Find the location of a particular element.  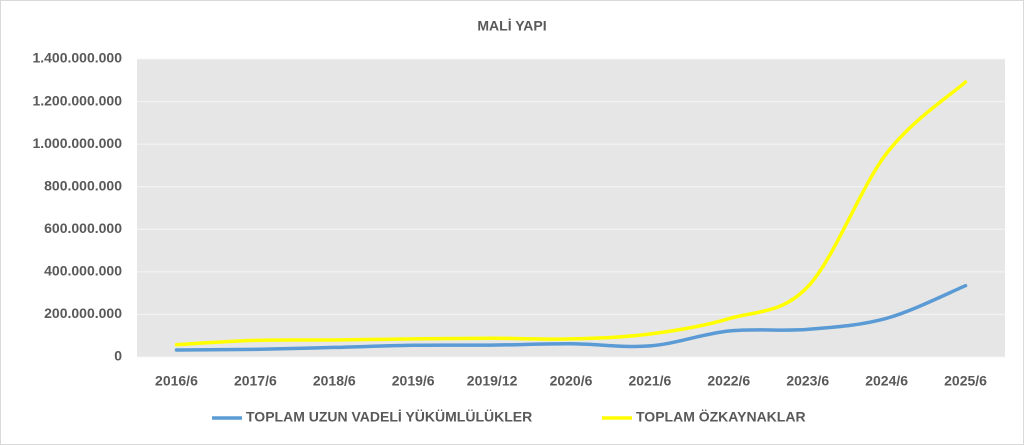

series-line is located at coordinates (571, 317).